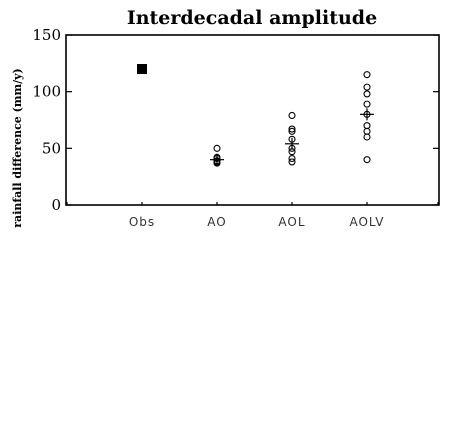 The image size is (449, 433). What do you see at coordinates (366, 222) in the screenshot?
I see `x-tick-label-aolv: AOLV` at bounding box center [366, 222].